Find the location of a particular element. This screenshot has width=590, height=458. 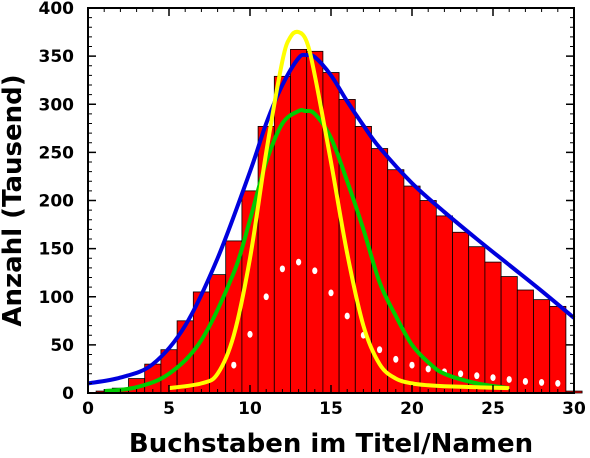

y-tick-label: 50 is located at coordinates (62, 346).